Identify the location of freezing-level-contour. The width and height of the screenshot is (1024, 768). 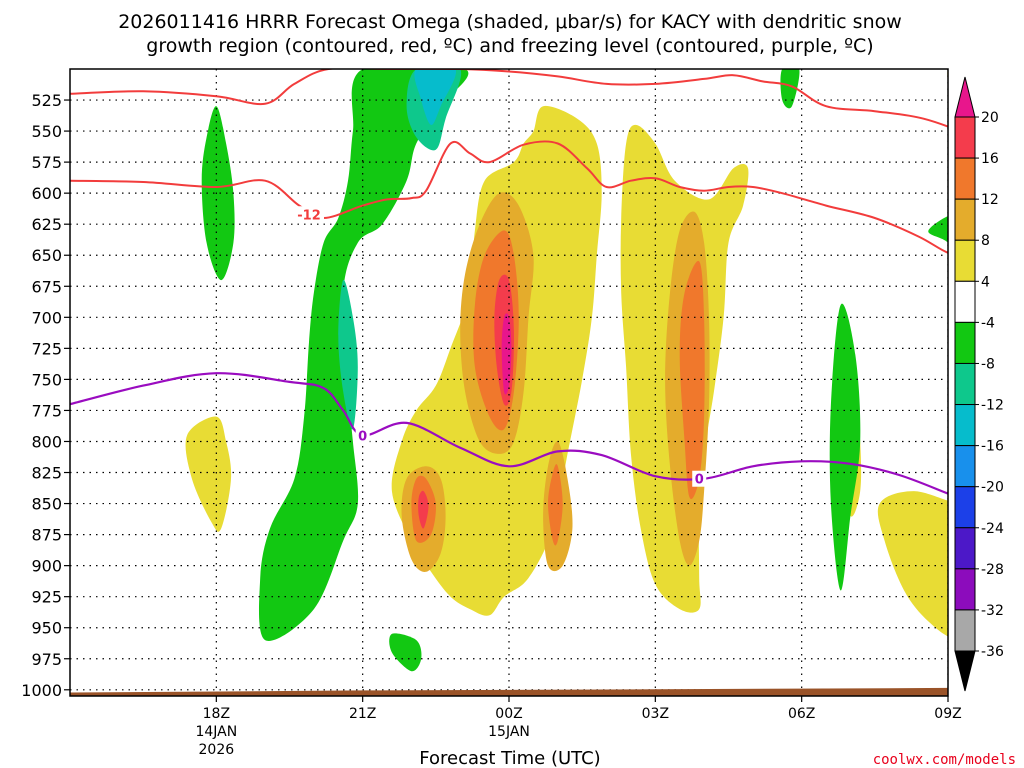
(509, 433).